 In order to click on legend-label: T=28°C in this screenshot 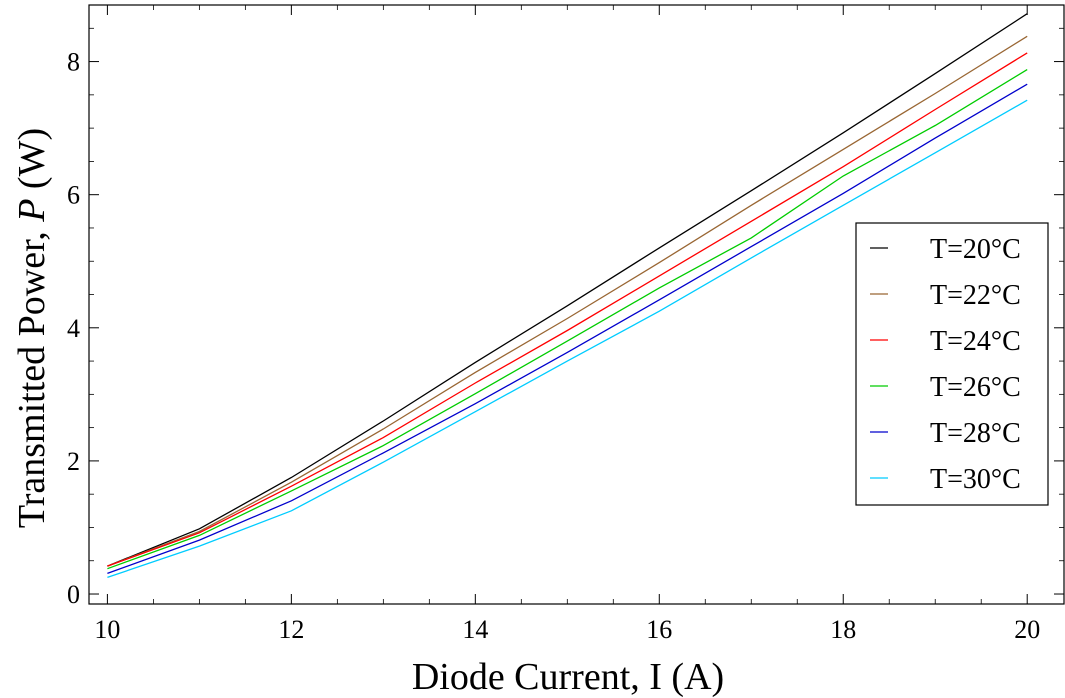, I will do `click(975, 433)`.